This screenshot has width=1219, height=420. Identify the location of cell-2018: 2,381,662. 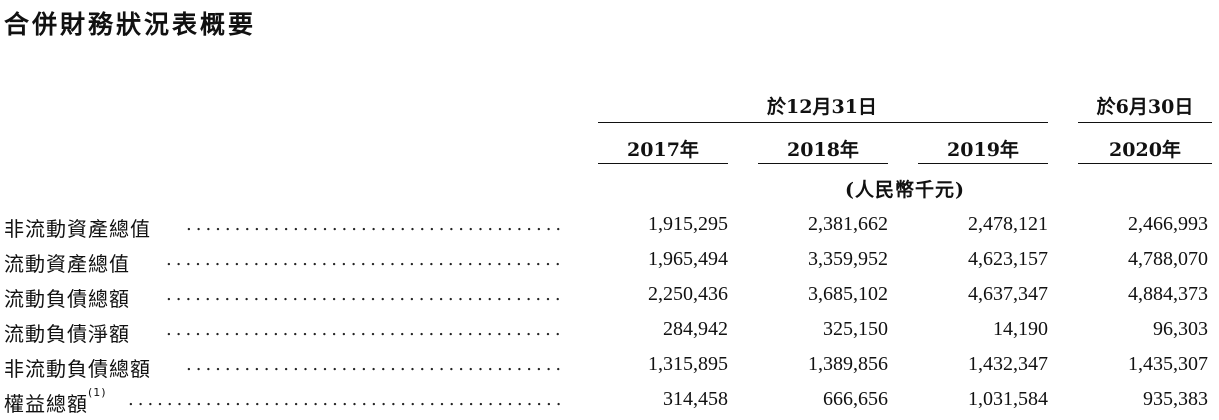
(848, 224).